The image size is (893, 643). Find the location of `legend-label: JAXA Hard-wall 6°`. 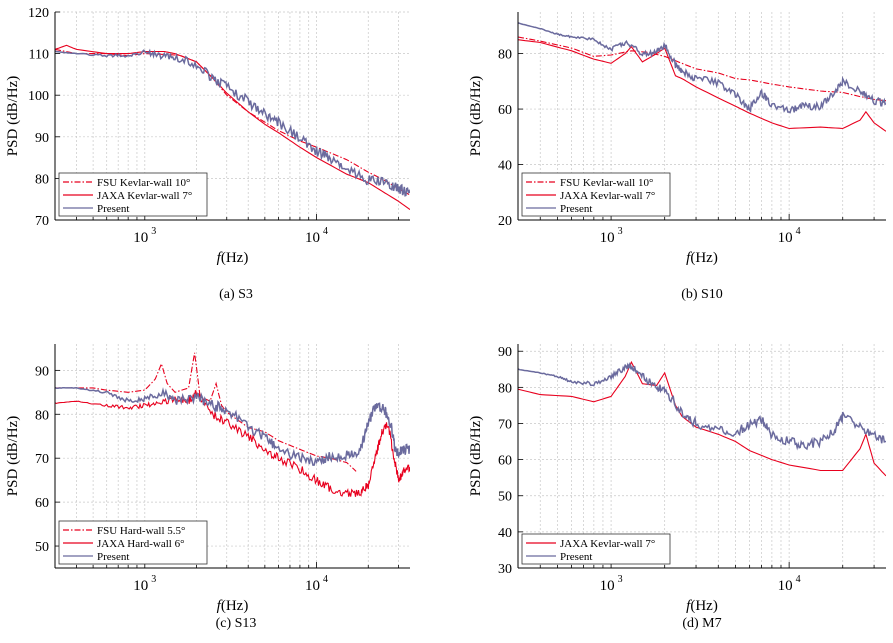

legend-label: JAXA Hard-wall 6° is located at coordinates (141, 544).